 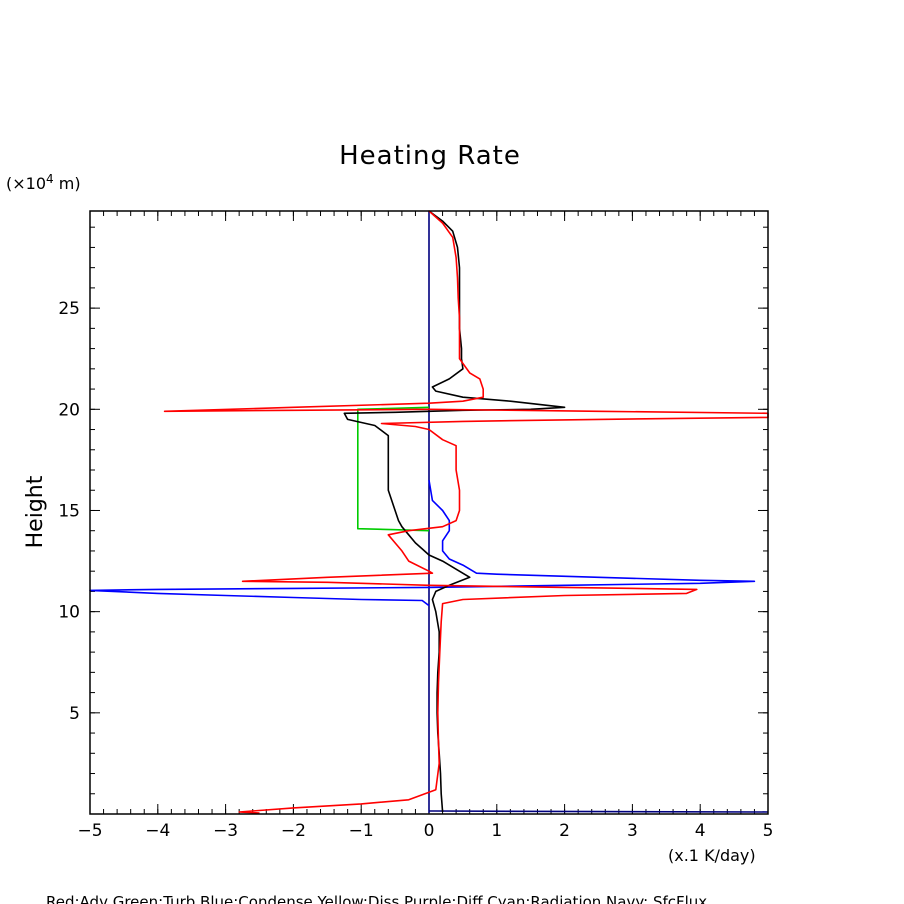 What do you see at coordinates (89, 831) in the screenshot?
I see `x-tick-label: −5` at bounding box center [89, 831].